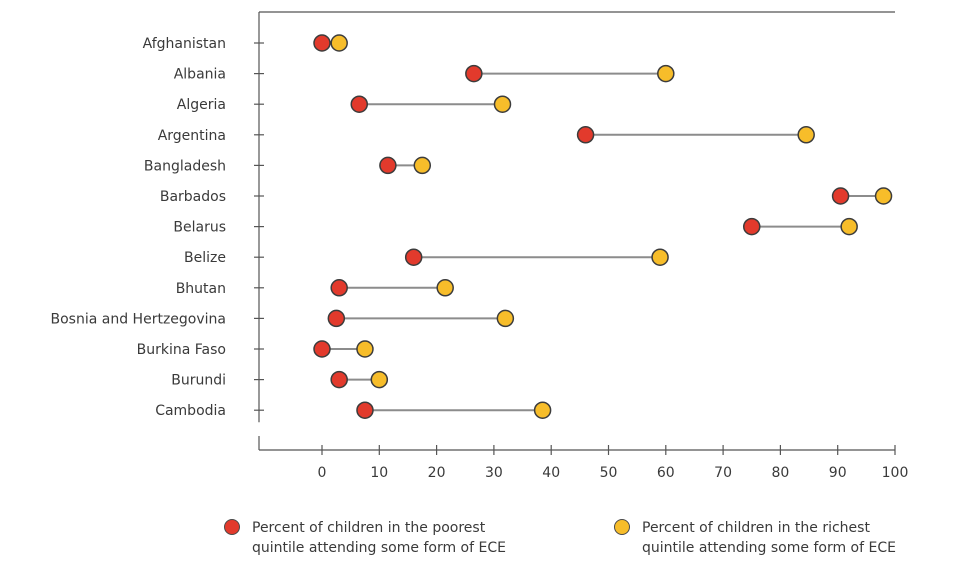  Describe the element at coordinates (198, 381) in the screenshot. I see `category-label: Burundi` at that location.